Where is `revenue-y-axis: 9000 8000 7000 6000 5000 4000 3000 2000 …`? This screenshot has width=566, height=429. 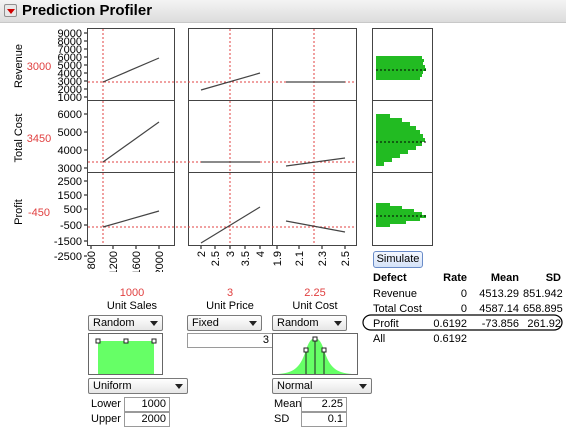
revenue-y-axis: 9000 8000 7000 6000 5000 4000 3000 2000 … is located at coordinates (70, 66).